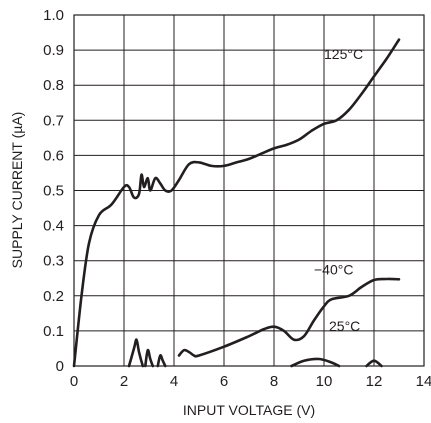 Image resolution: width=431 pixels, height=423 pixels. Describe the element at coordinates (53, 226) in the screenshot. I see `y-tick-label: 0.4` at that location.